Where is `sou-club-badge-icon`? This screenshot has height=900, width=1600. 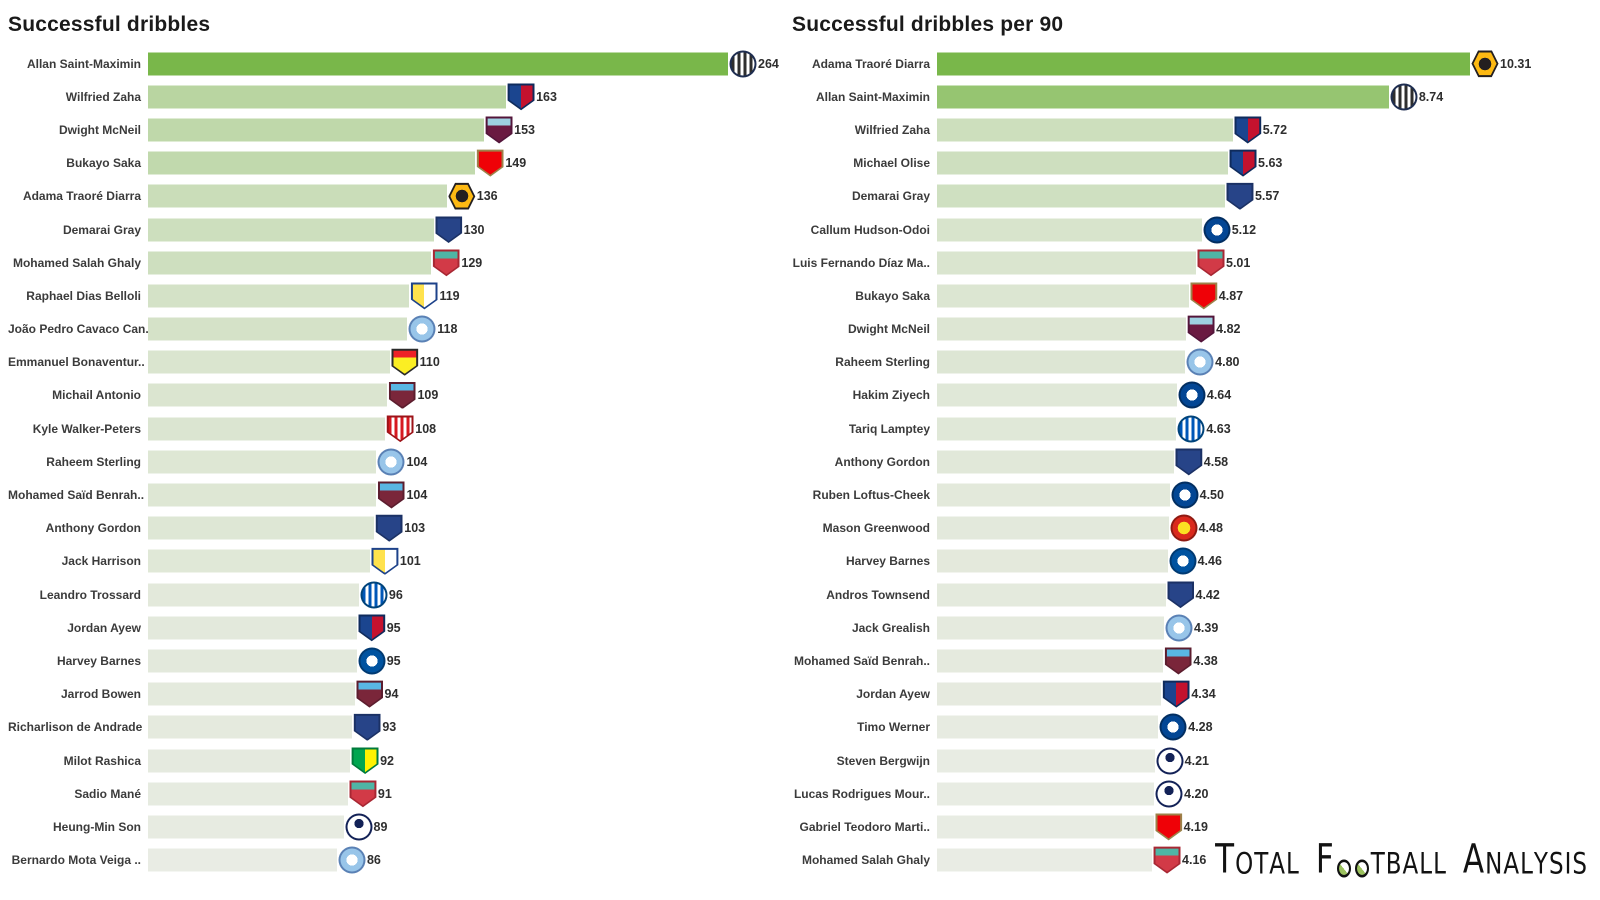 sou-club-badge-icon is located at coordinates (400, 429).